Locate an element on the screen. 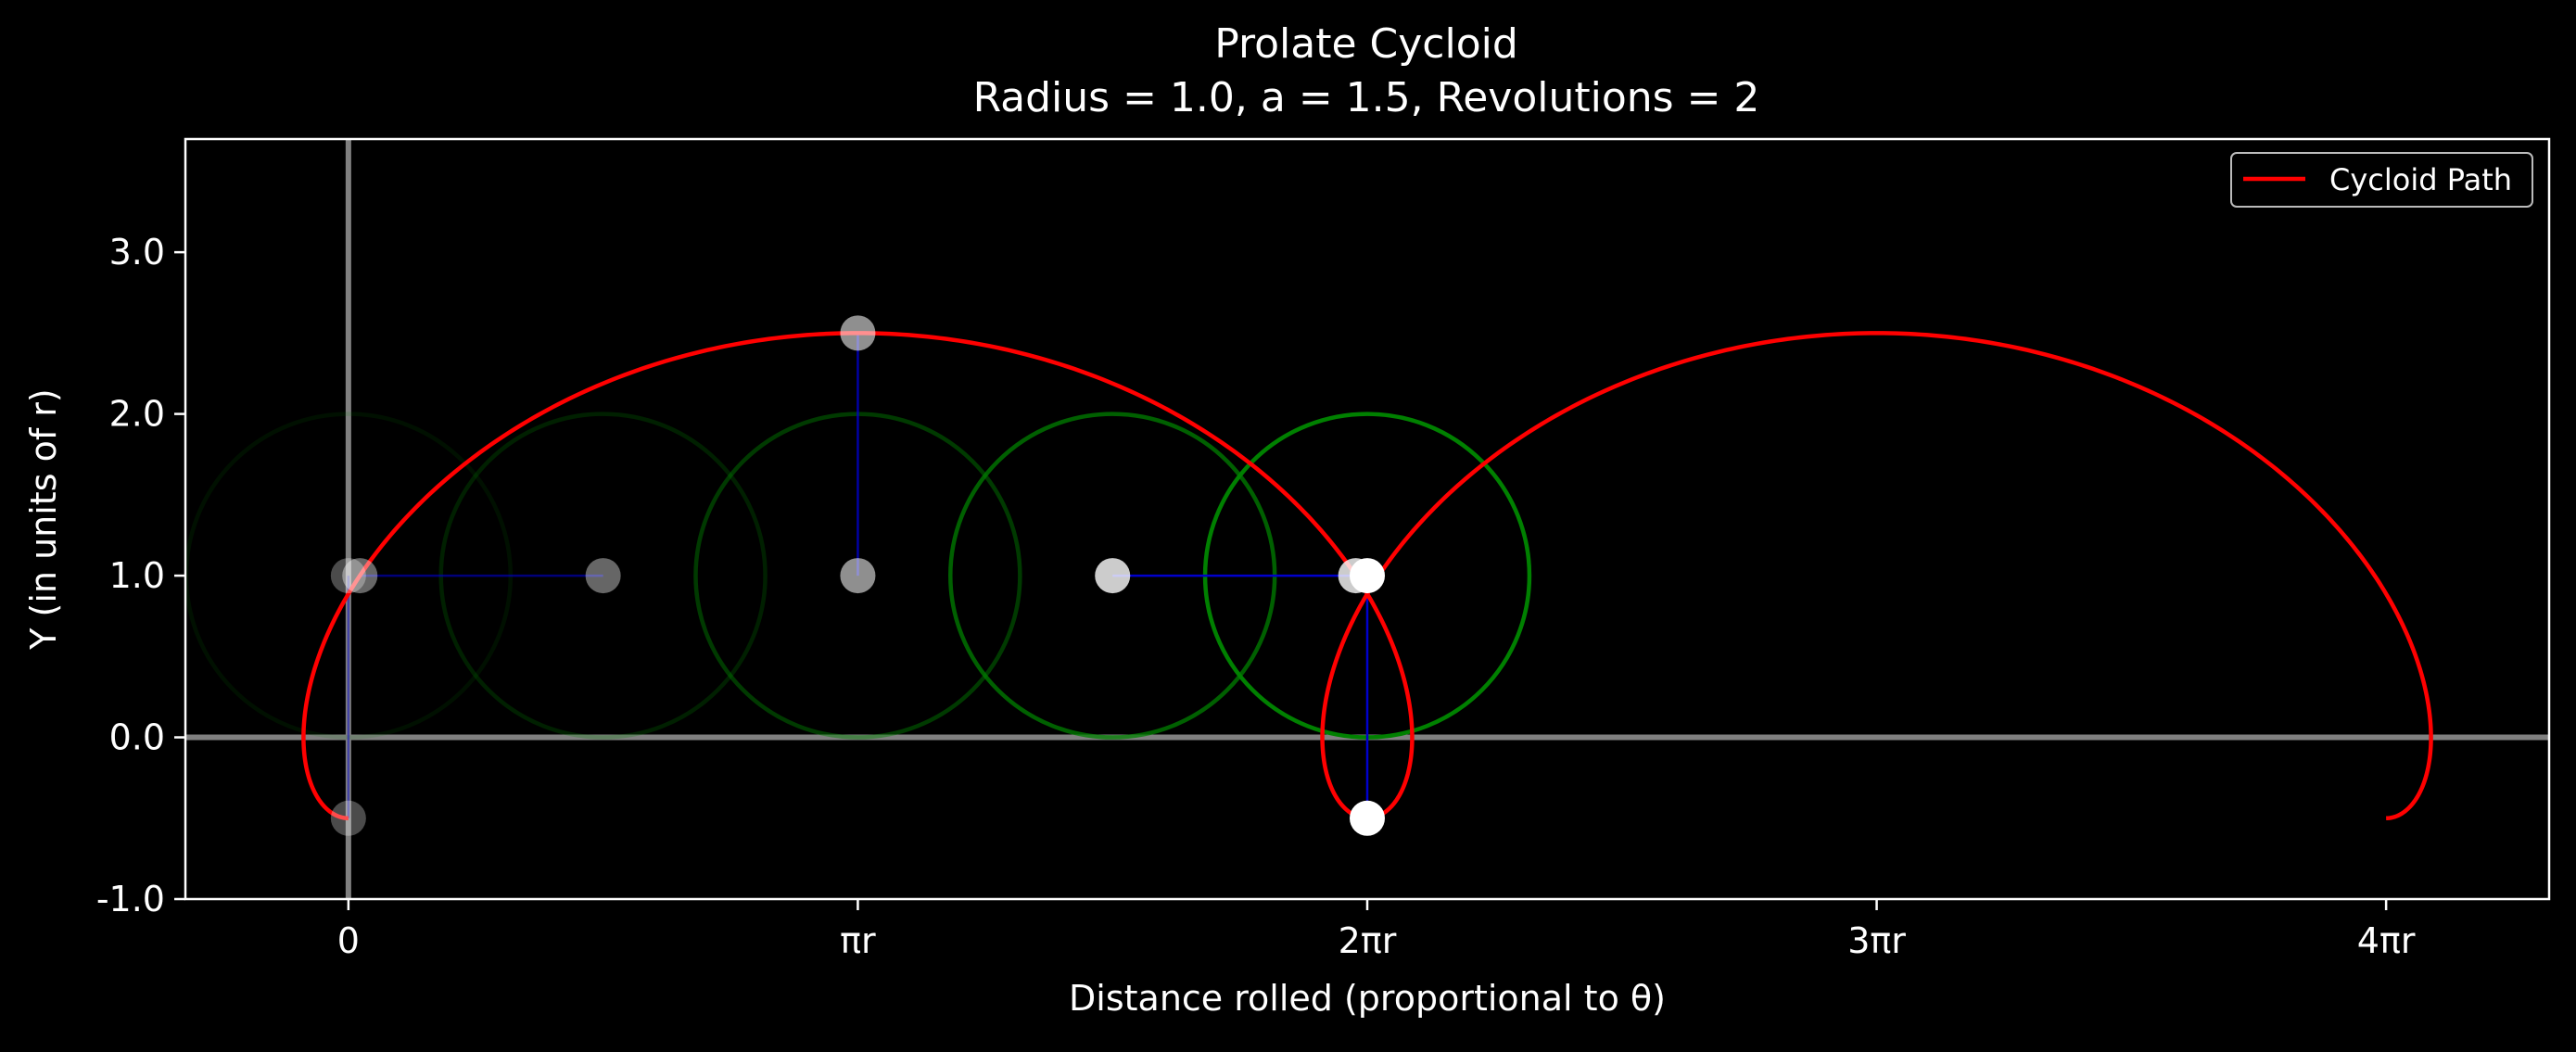  x-tick-label: 3πr is located at coordinates (1876, 940).